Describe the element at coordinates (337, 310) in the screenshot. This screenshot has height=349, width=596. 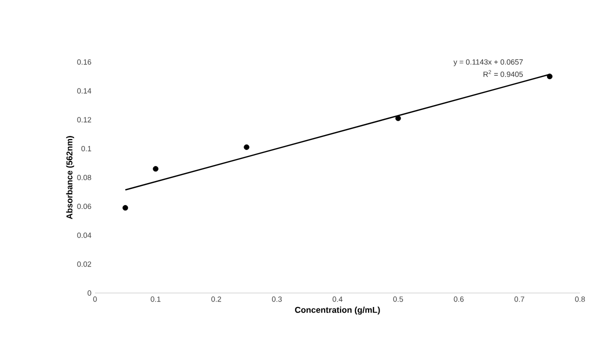
I see `x-axis-title: Concentration (g/mL)` at that location.